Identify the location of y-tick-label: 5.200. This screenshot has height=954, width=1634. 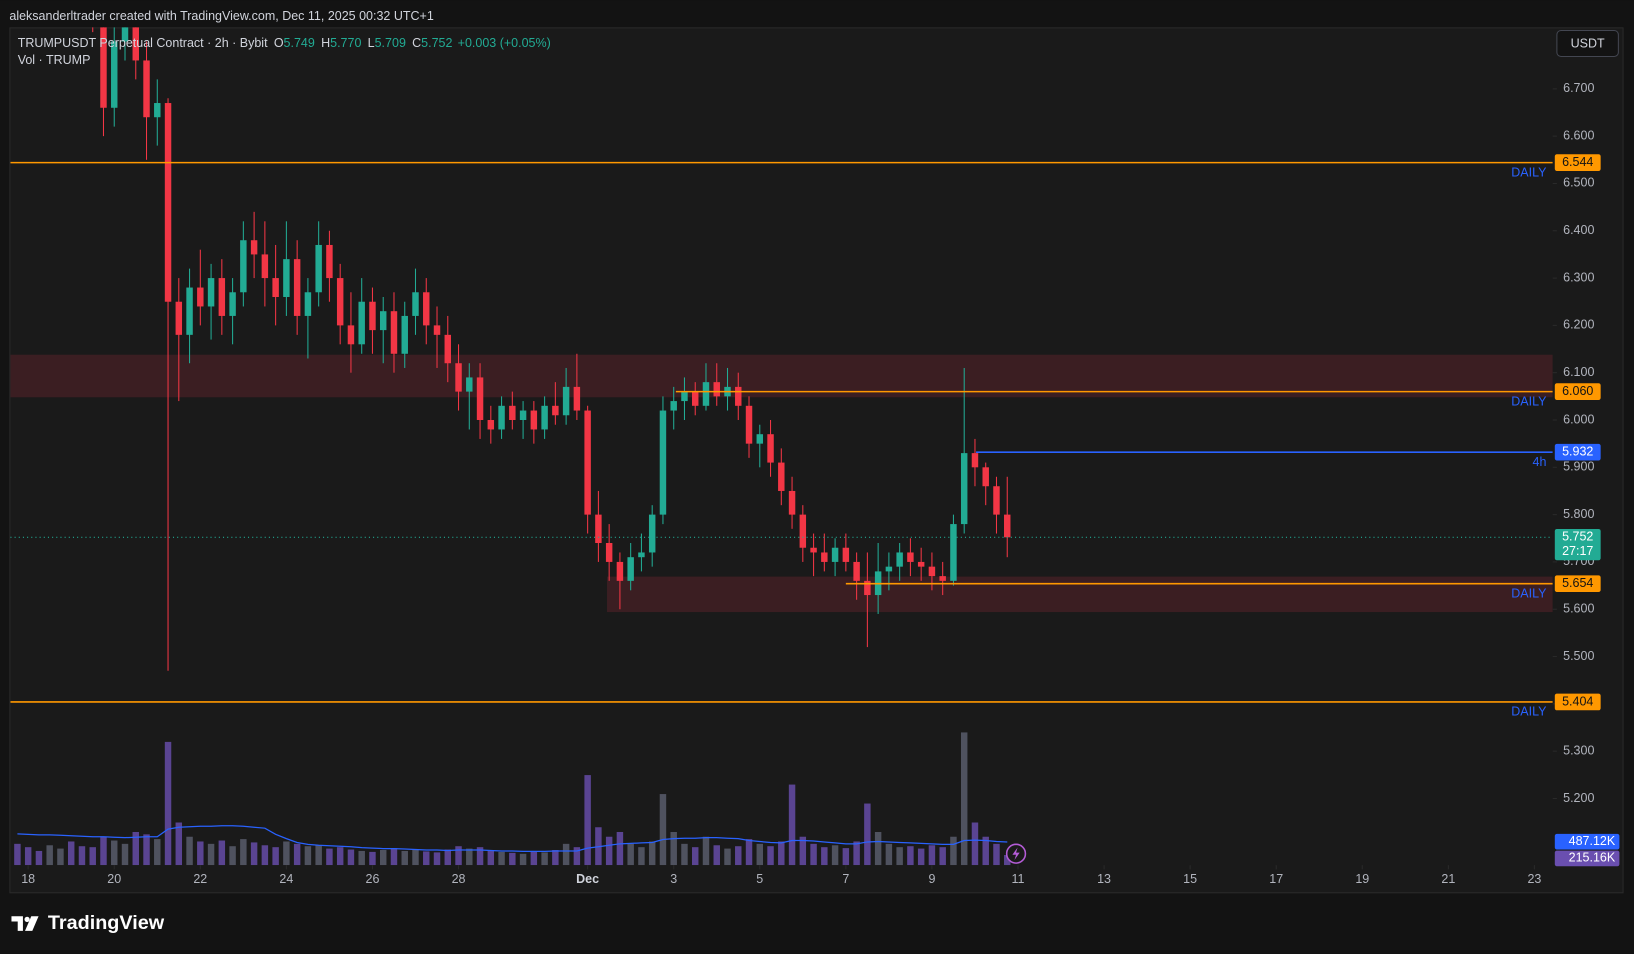
(1578, 798).